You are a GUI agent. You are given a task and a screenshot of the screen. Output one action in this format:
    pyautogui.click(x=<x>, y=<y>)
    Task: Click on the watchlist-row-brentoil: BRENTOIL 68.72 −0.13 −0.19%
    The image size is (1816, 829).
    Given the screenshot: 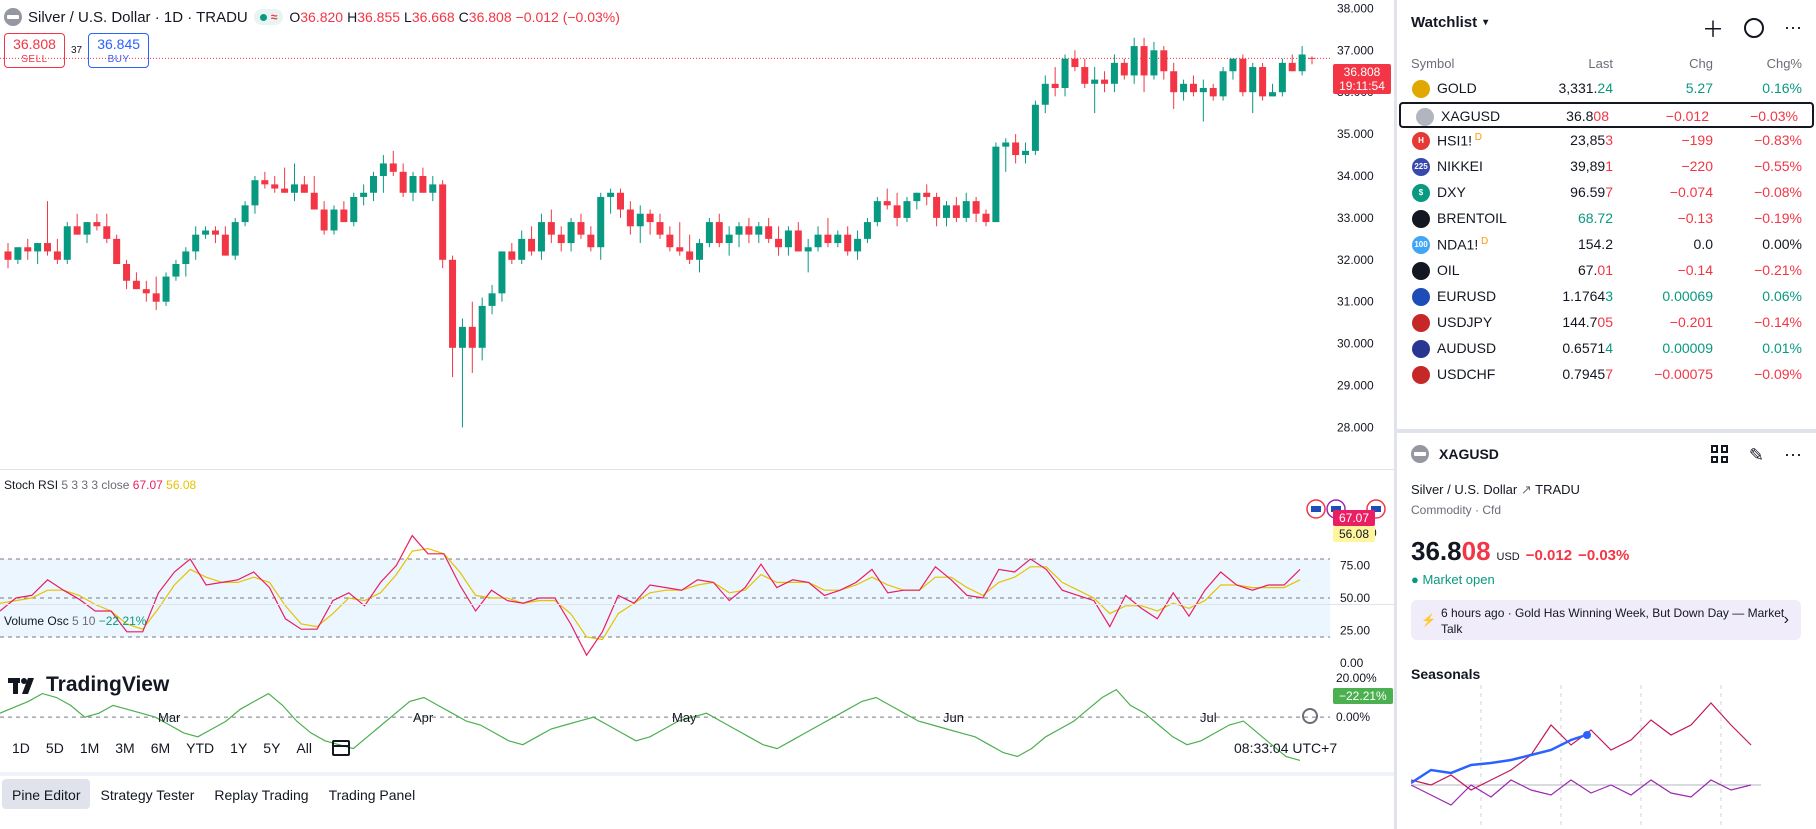 What is the action you would take?
    pyautogui.click(x=1606, y=219)
    